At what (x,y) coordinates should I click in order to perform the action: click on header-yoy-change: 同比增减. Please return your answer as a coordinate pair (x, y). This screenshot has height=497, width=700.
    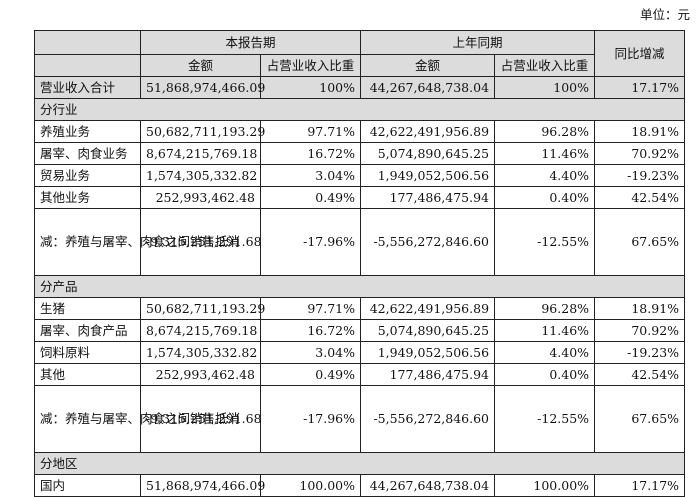
    Looking at the image, I should click on (640, 53).